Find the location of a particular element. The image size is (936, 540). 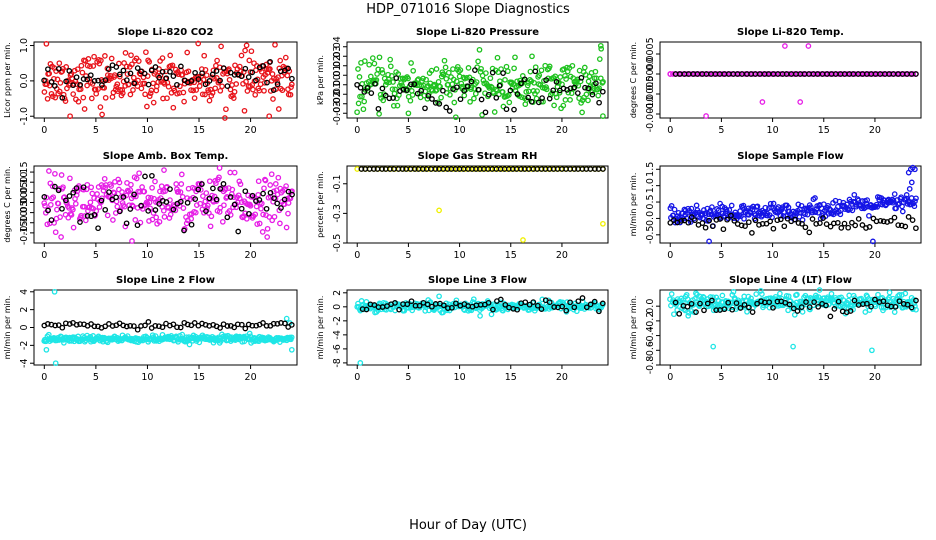

x-tick-label: 5 is located at coordinates (408, 255).